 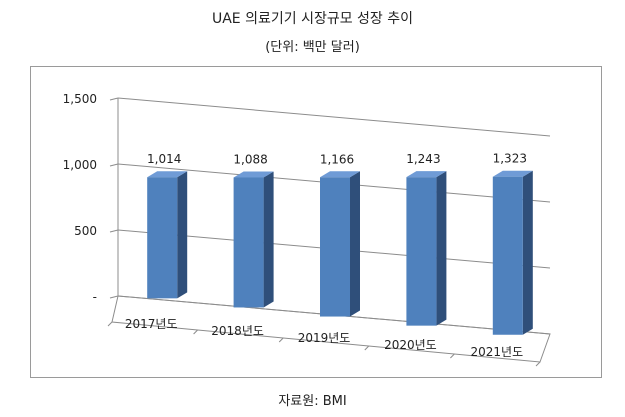 I want to click on y-tick-label: 1,000, so click(x=80, y=165).